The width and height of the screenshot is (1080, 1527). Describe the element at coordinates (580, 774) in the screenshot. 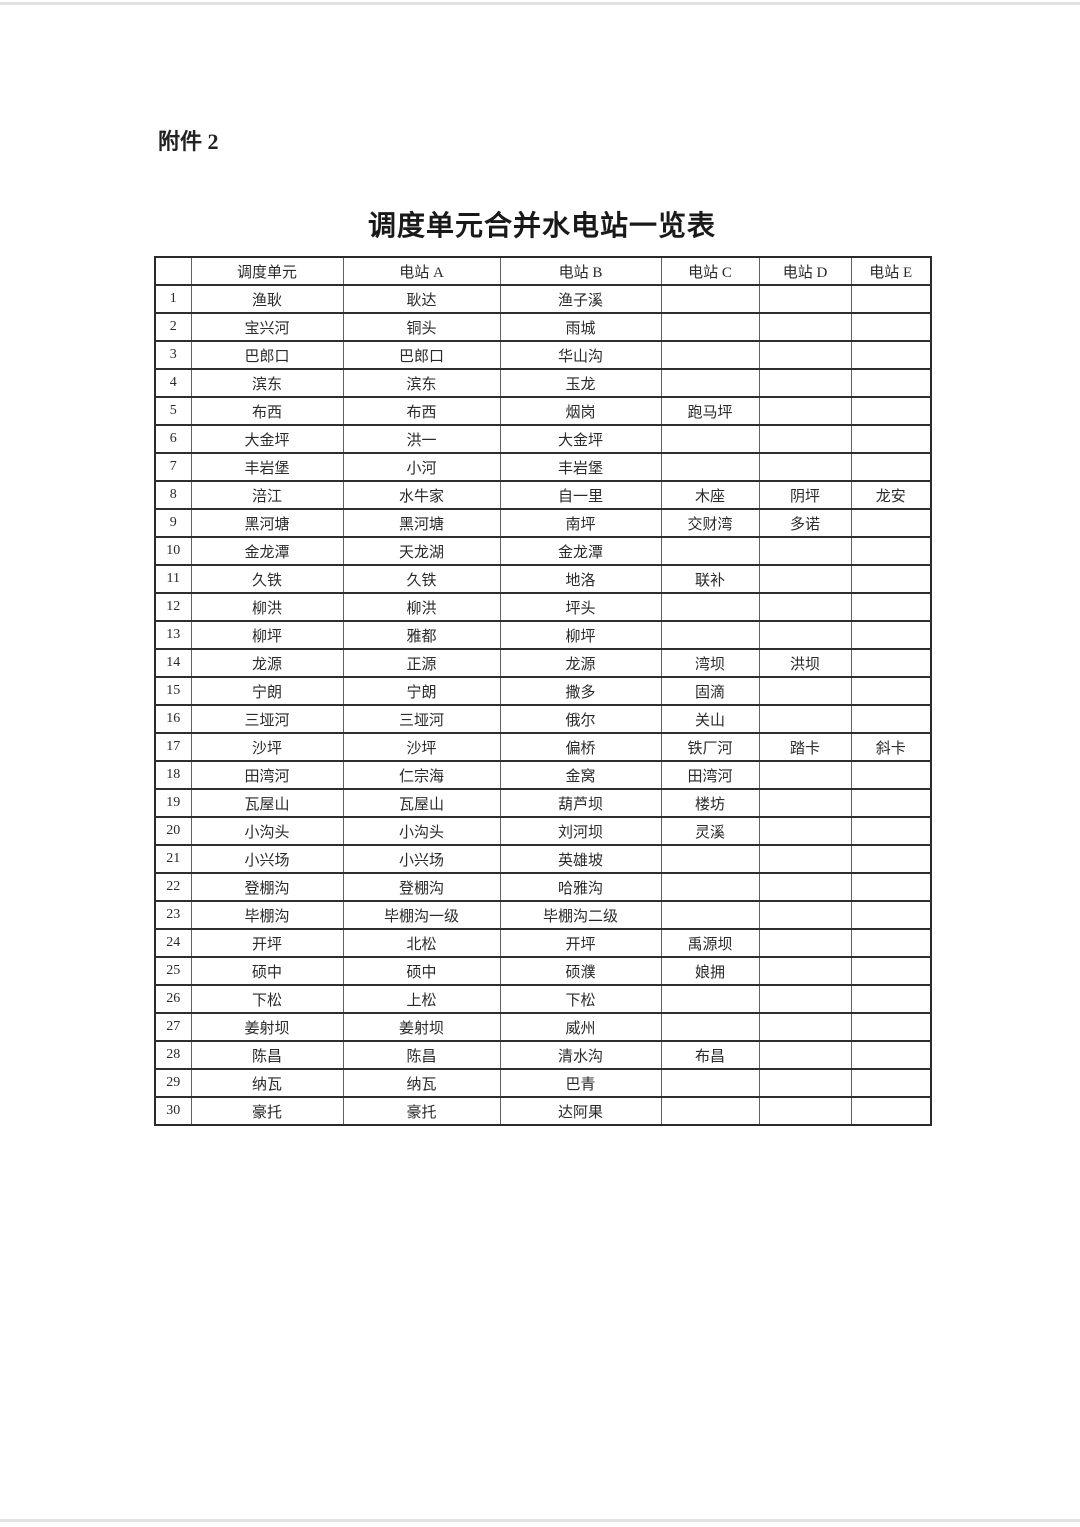

I see `station-cell: 金窝` at that location.